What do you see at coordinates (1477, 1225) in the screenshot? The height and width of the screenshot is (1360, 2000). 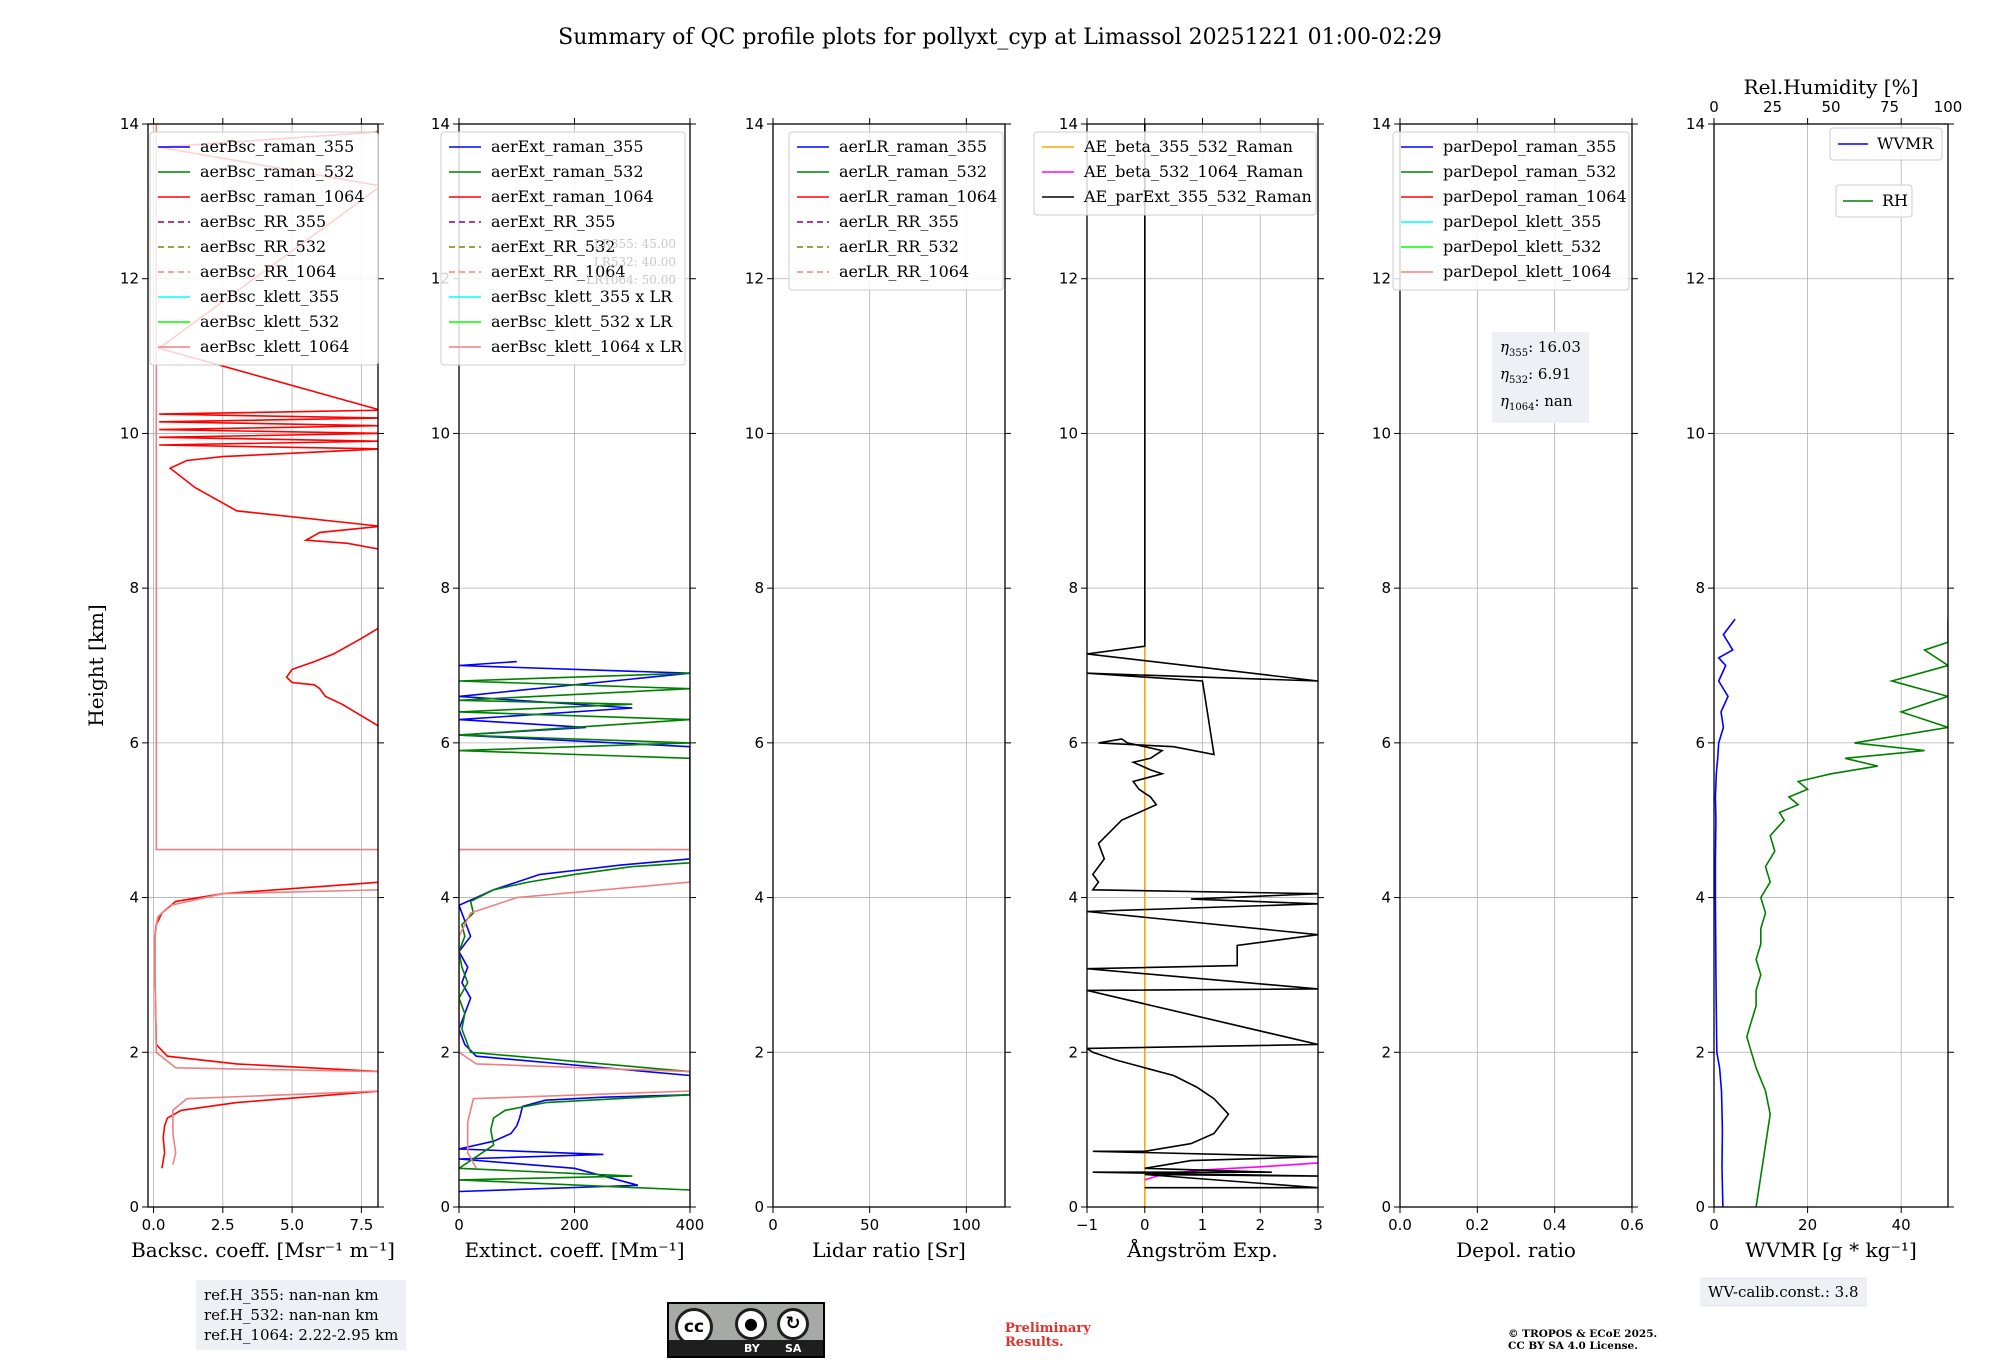 I see `x-tick-label: 0.2` at bounding box center [1477, 1225].